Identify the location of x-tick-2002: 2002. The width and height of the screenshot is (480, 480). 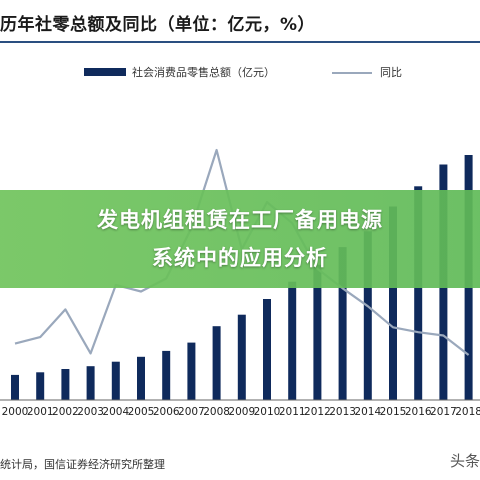
(65, 412).